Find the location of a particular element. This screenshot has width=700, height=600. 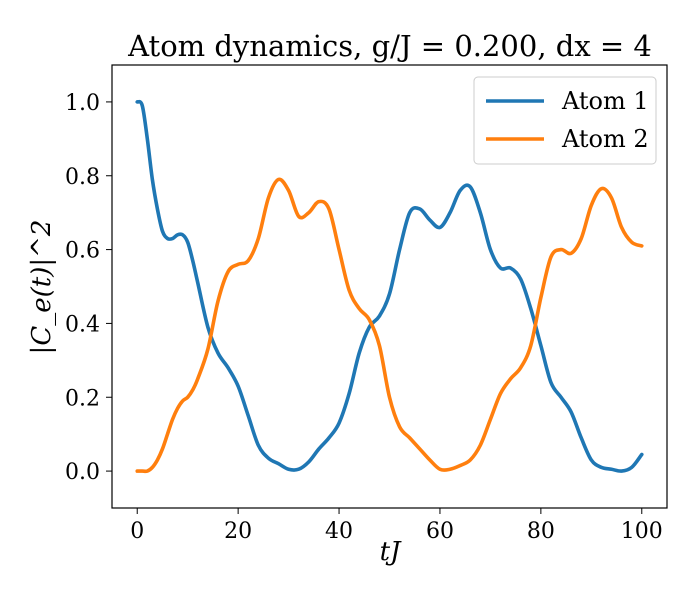

chart-title: Atom dynamics, g/J = 0.200, dx = 4 is located at coordinates (389, 46).